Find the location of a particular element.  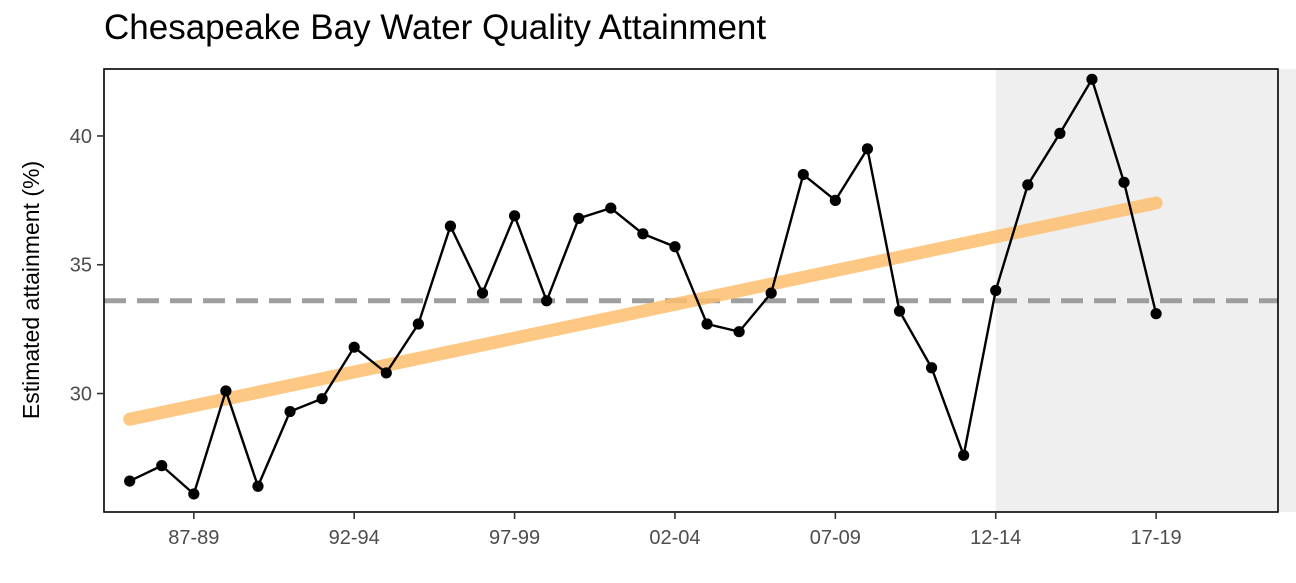

y-axis: 30 35 40 is located at coordinates (87, 266).